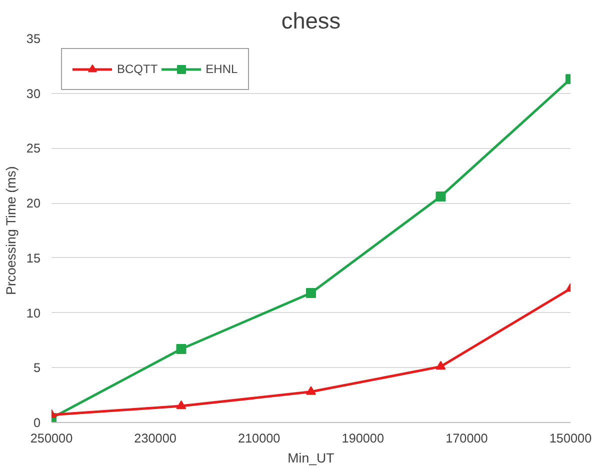  I want to click on y-tick-label: 5, so click(37, 368).